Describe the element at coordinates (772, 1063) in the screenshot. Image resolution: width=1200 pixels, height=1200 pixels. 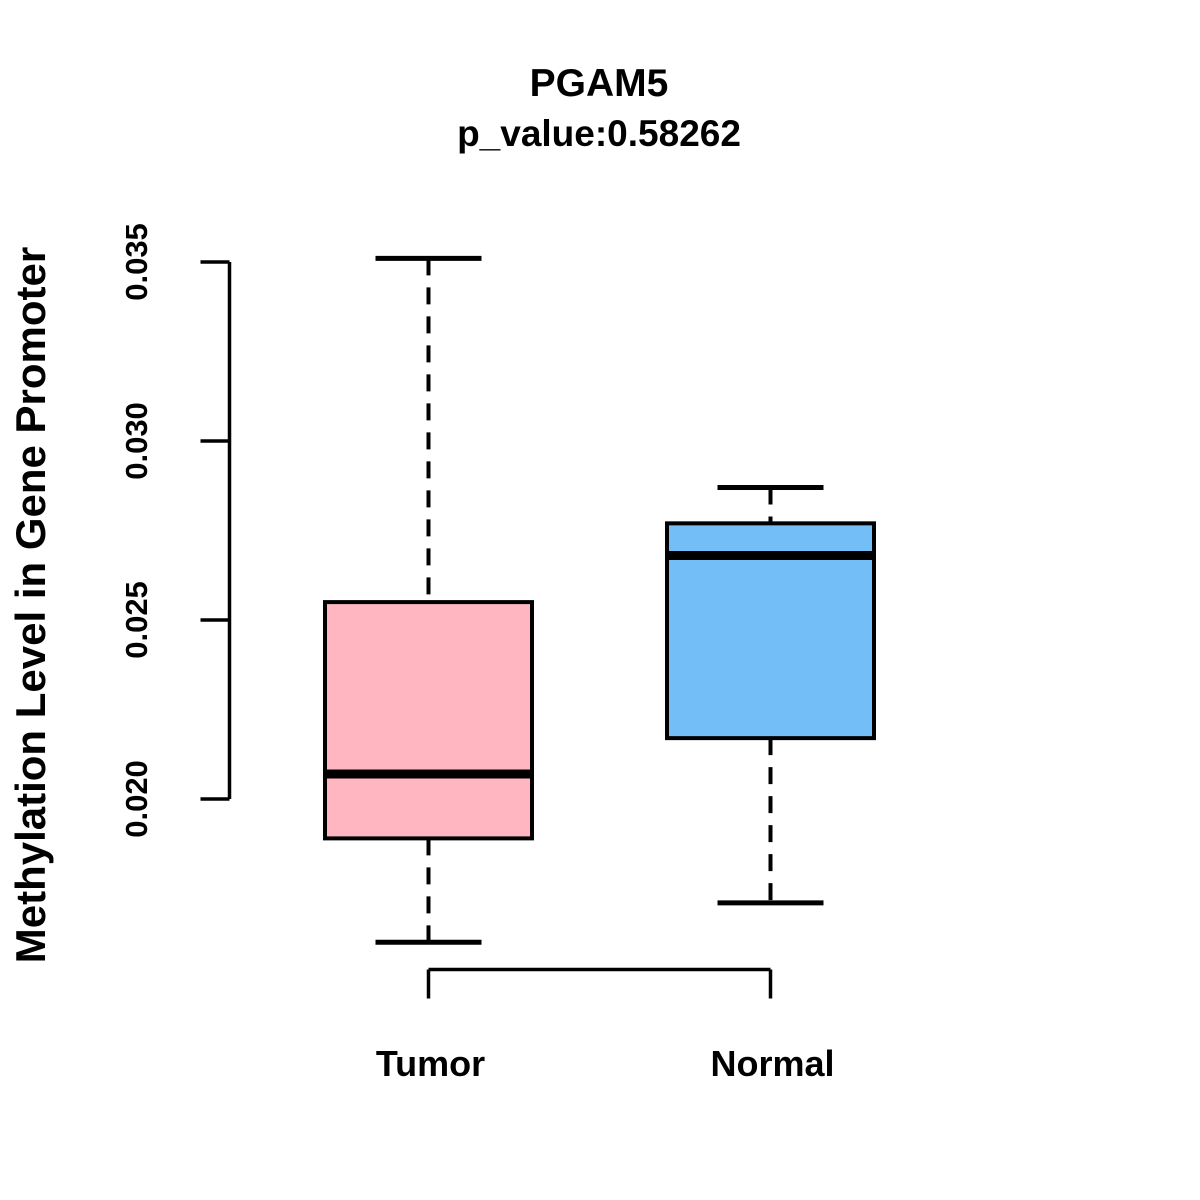
I see `x-category-label-normal: Normal` at that location.